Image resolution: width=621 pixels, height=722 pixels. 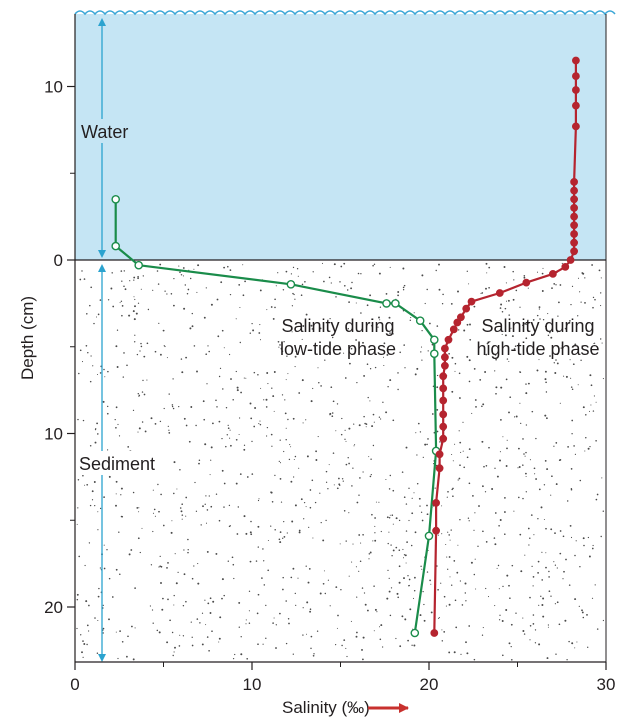 I want to click on x-tick-label: 30, so click(x=606, y=684).